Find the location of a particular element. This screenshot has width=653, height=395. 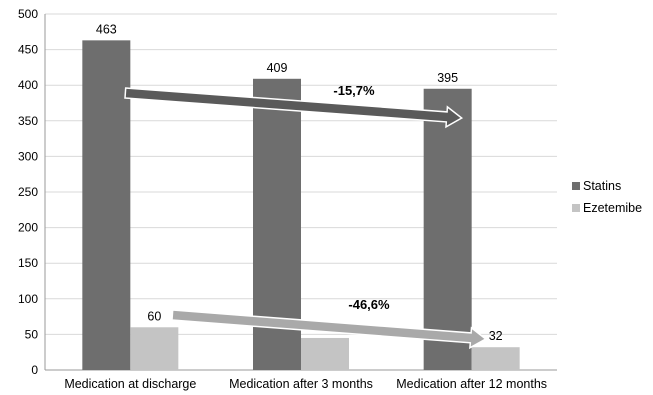

y-tick-label: 400 is located at coordinates (28, 85).